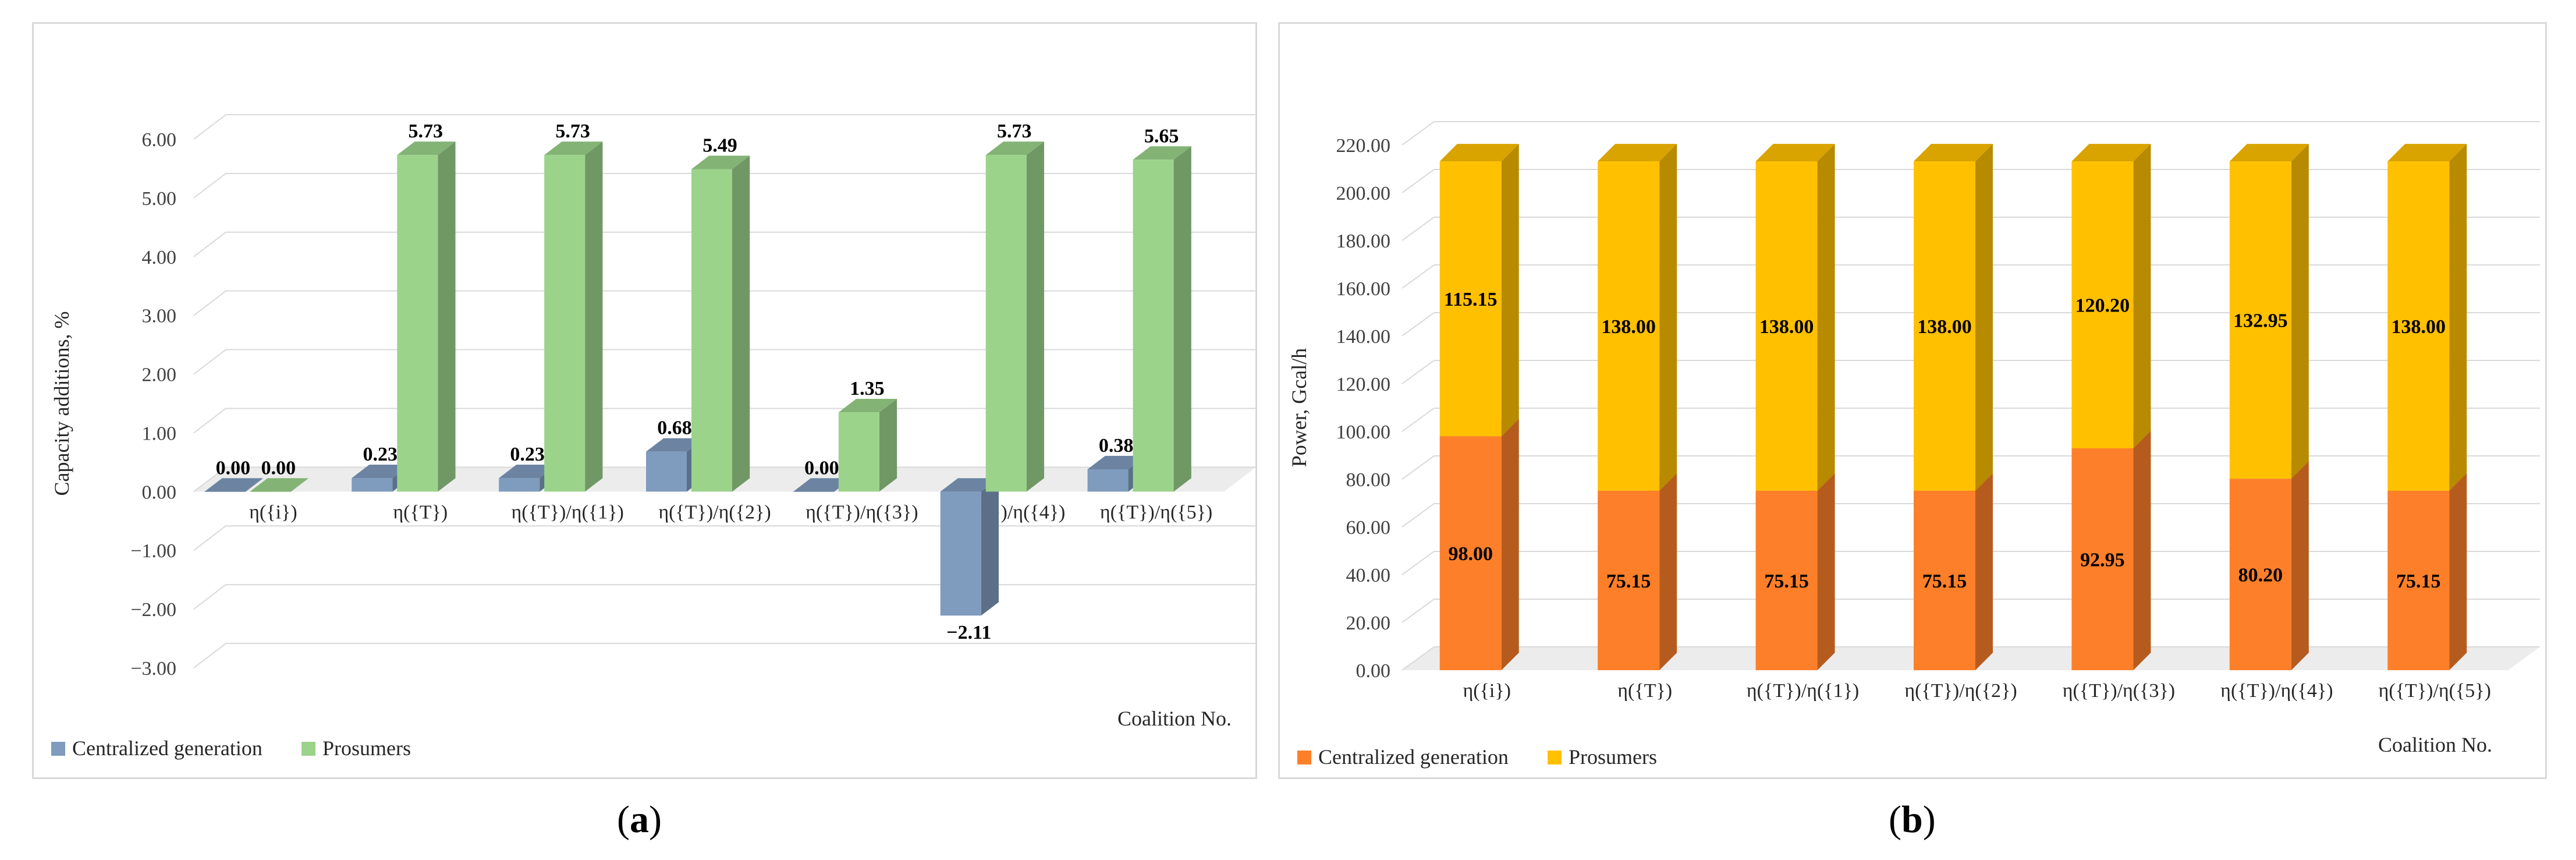 This screenshot has height=860, width=2576. Describe the element at coordinates (1364, 432) in the screenshot. I see `y-tick-label: 100.00` at that location.